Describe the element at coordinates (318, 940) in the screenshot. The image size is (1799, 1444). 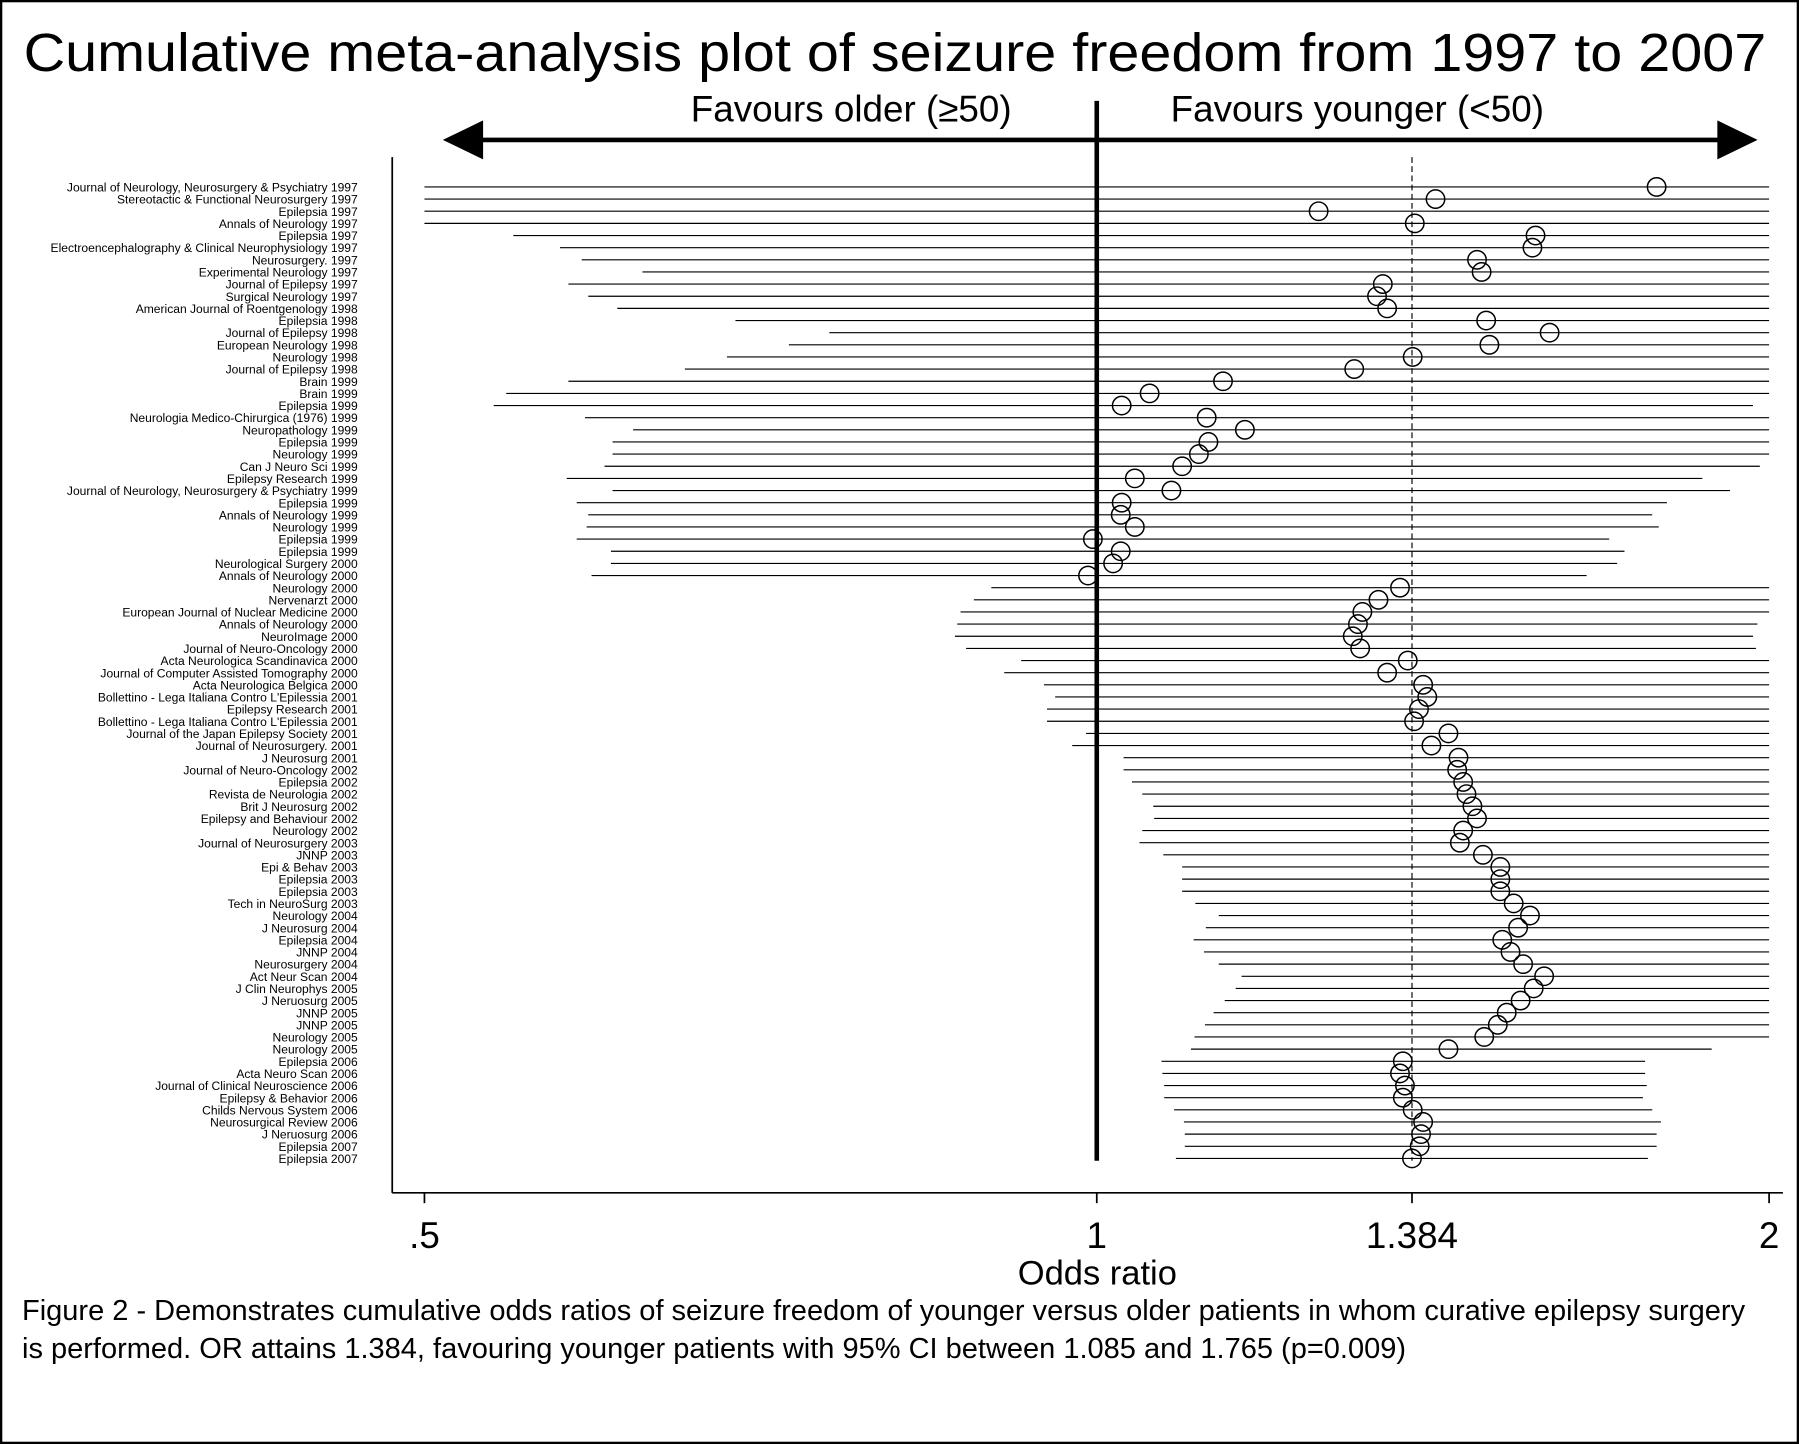
I see `row-label: Epilepsia 2004` at that location.